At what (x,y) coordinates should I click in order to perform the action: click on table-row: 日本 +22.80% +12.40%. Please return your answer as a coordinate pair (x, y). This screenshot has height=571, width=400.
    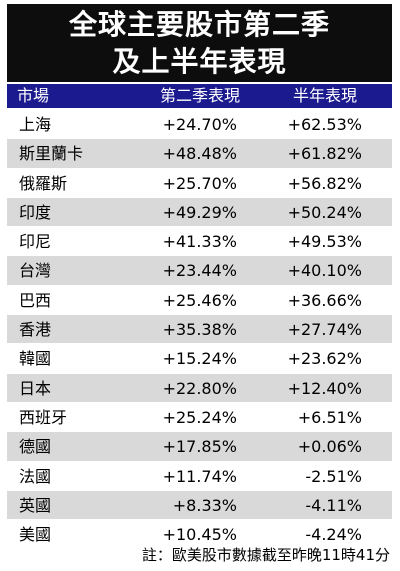
    Looking at the image, I should click on (199, 388).